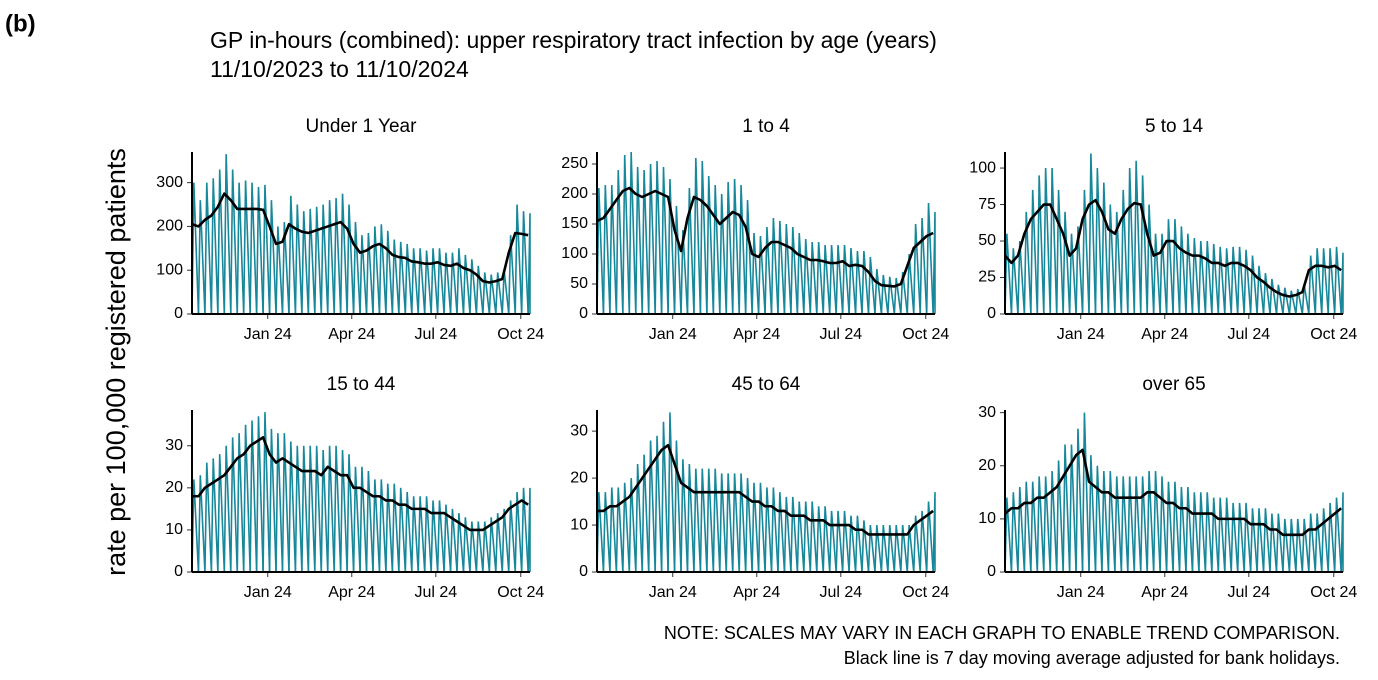  What do you see at coordinates (1174, 126) in the screenshot?
I see `panel-title: 5 to 14` at bounding box center [1174, 126].